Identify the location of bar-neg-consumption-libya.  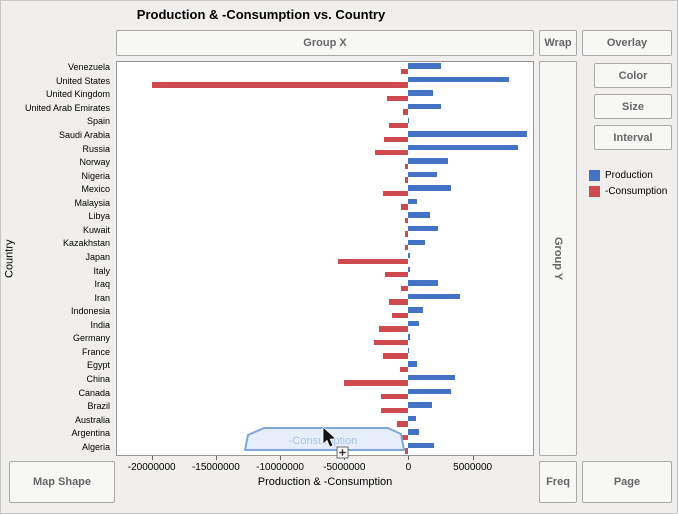
(406, 220).